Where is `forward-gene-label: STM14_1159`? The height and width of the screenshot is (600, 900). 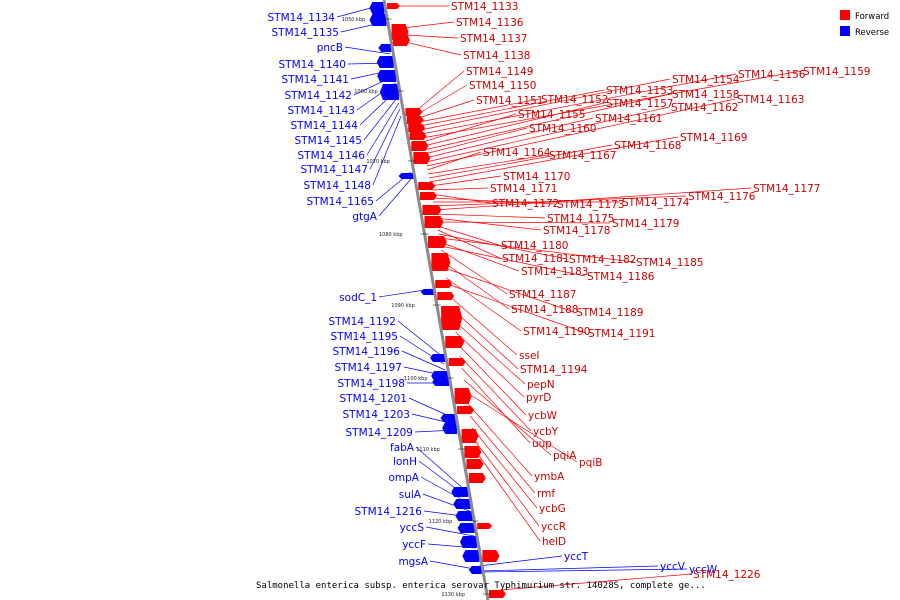 forward-gene-label: STM14_1159 is located at coordinates (836, 72).